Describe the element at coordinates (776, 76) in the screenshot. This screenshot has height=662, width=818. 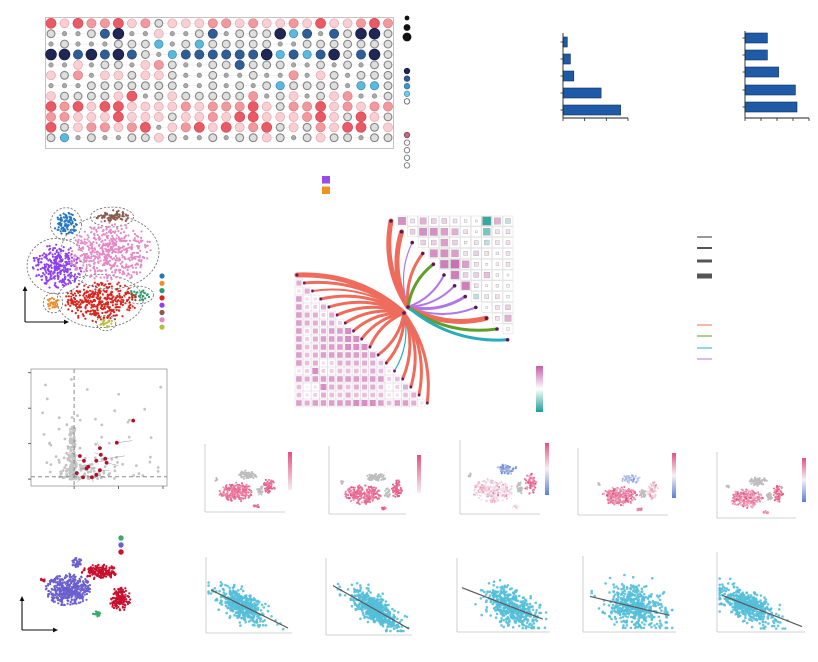
I see `panel-c-bar-chart` at that location.